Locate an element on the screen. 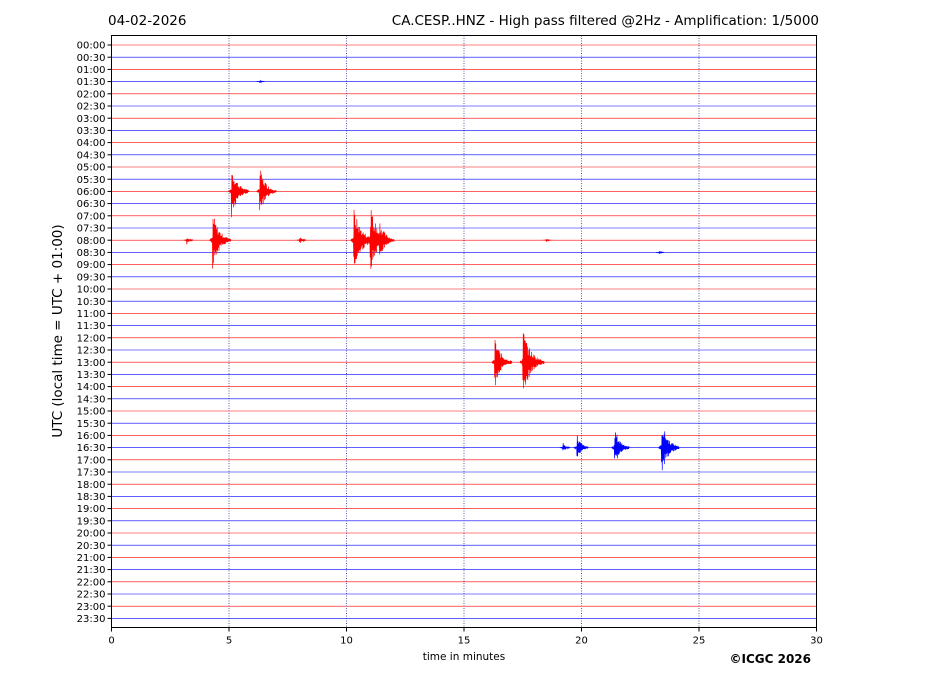 The image size is (927, 696). y-tick-label: 00:00 is located at coordinates (91, 46).